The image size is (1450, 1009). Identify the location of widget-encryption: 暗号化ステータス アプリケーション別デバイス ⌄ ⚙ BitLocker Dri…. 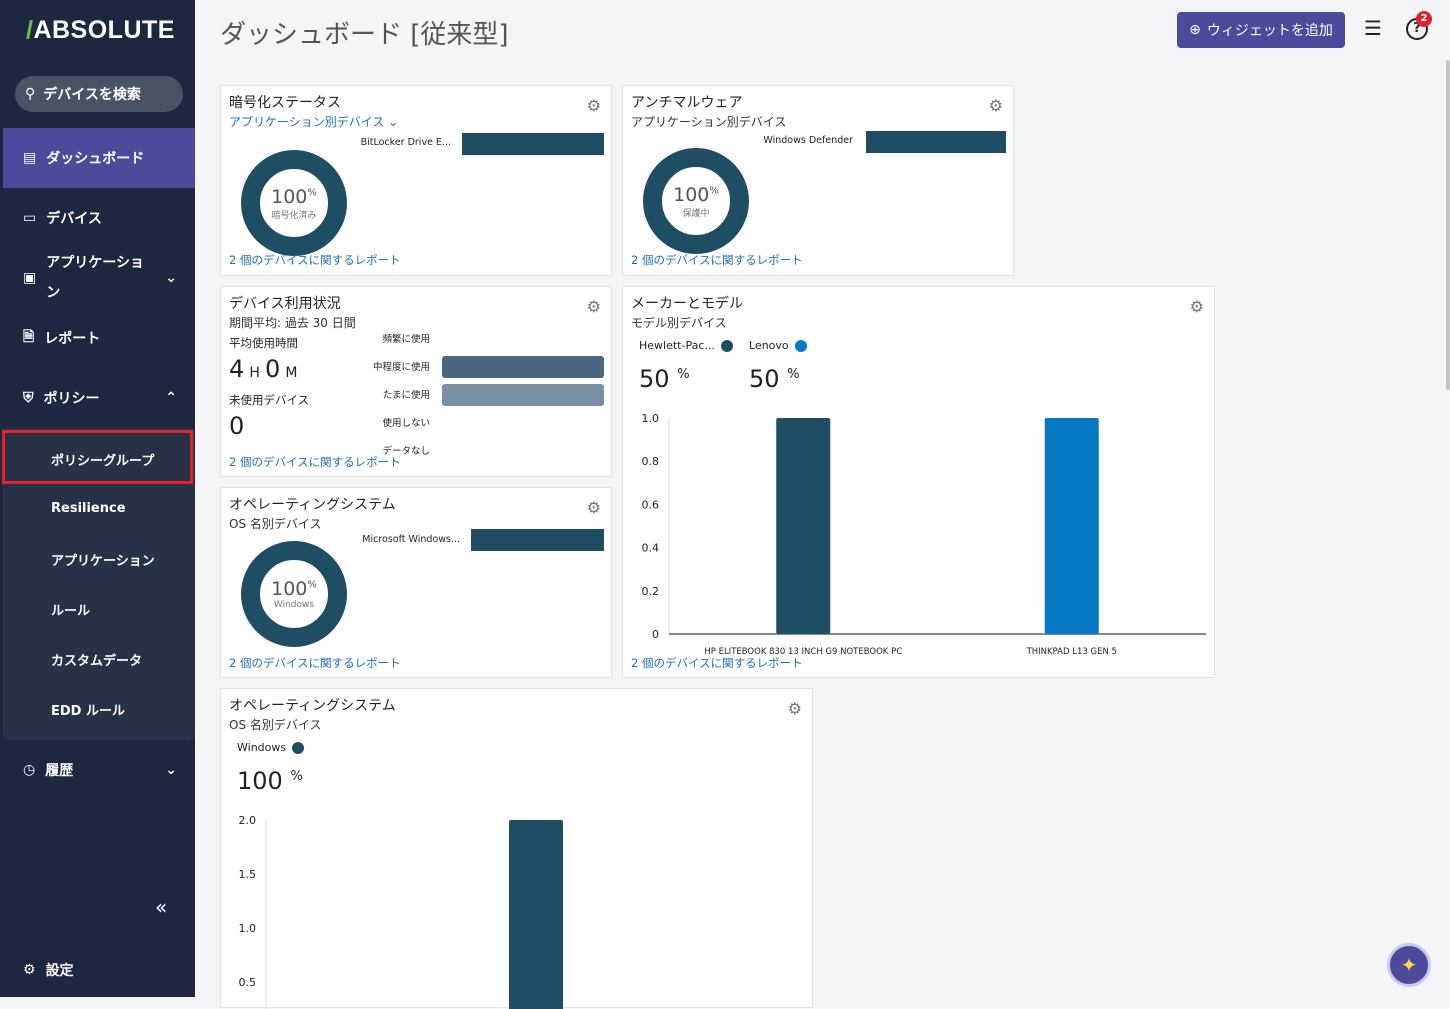
(416, 180).